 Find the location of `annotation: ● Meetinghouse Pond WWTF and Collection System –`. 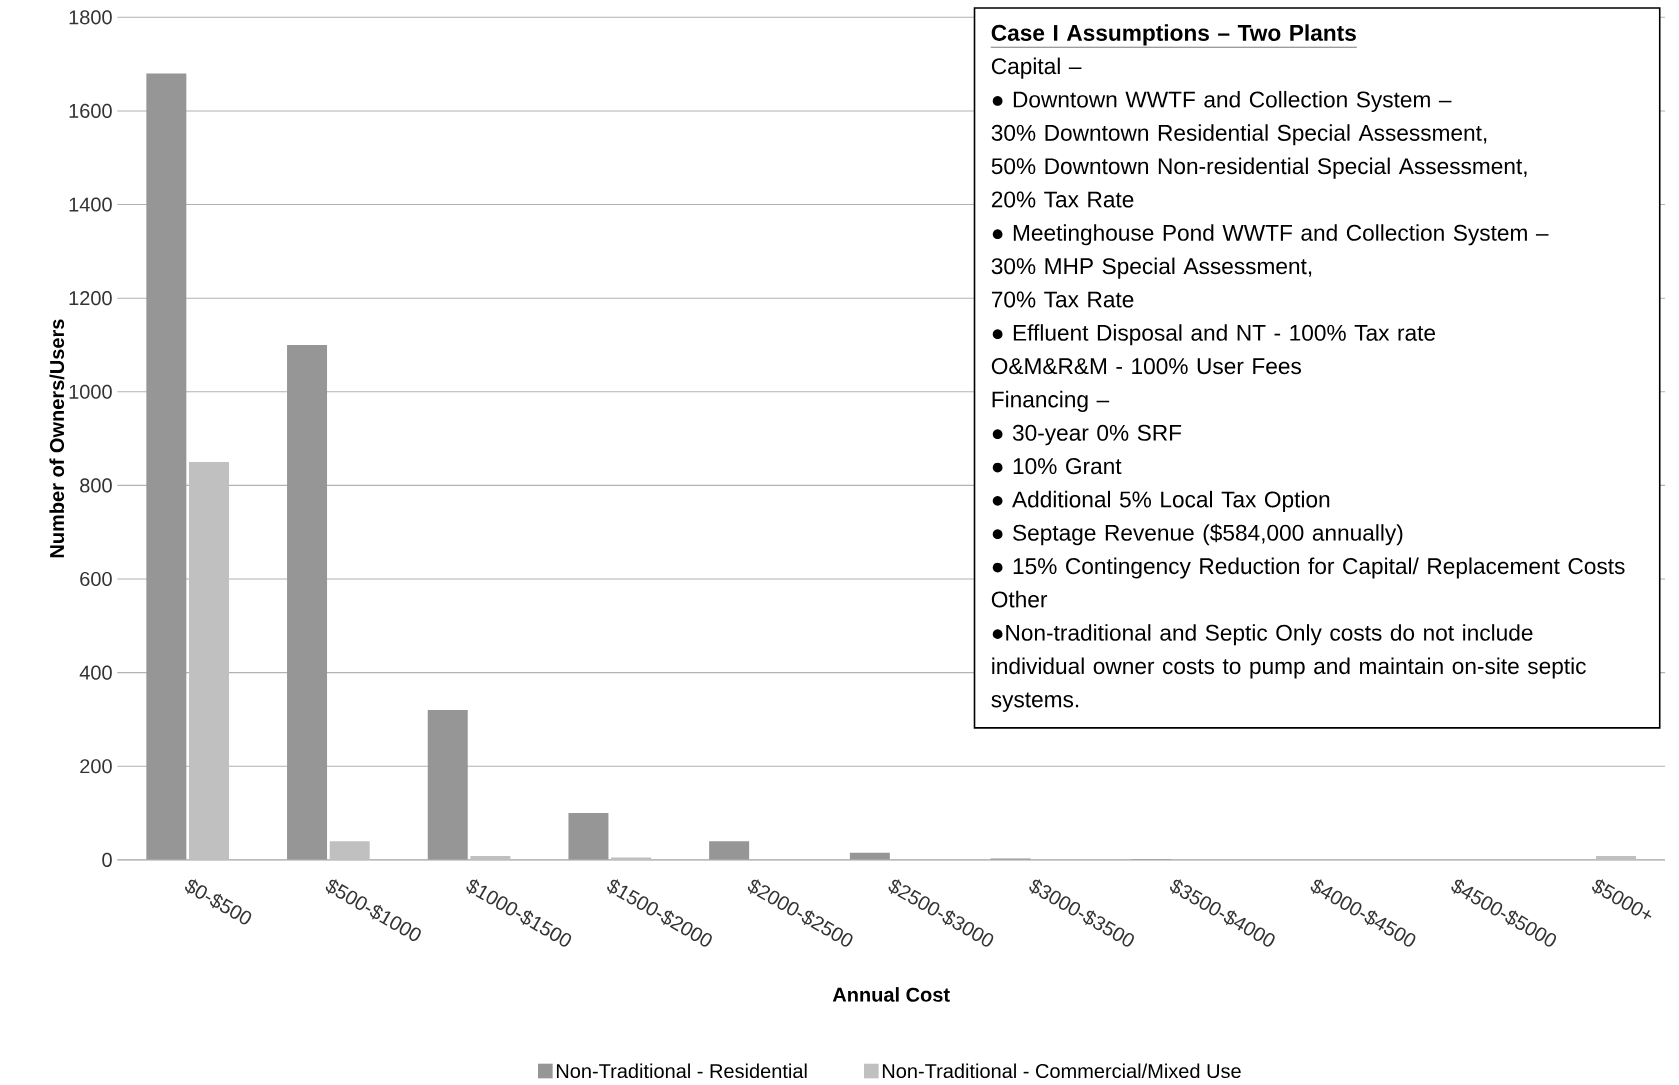

annotation: ● Meetinghouse Pond WWTF and Collection System – is located at coordinates (1270, 235).